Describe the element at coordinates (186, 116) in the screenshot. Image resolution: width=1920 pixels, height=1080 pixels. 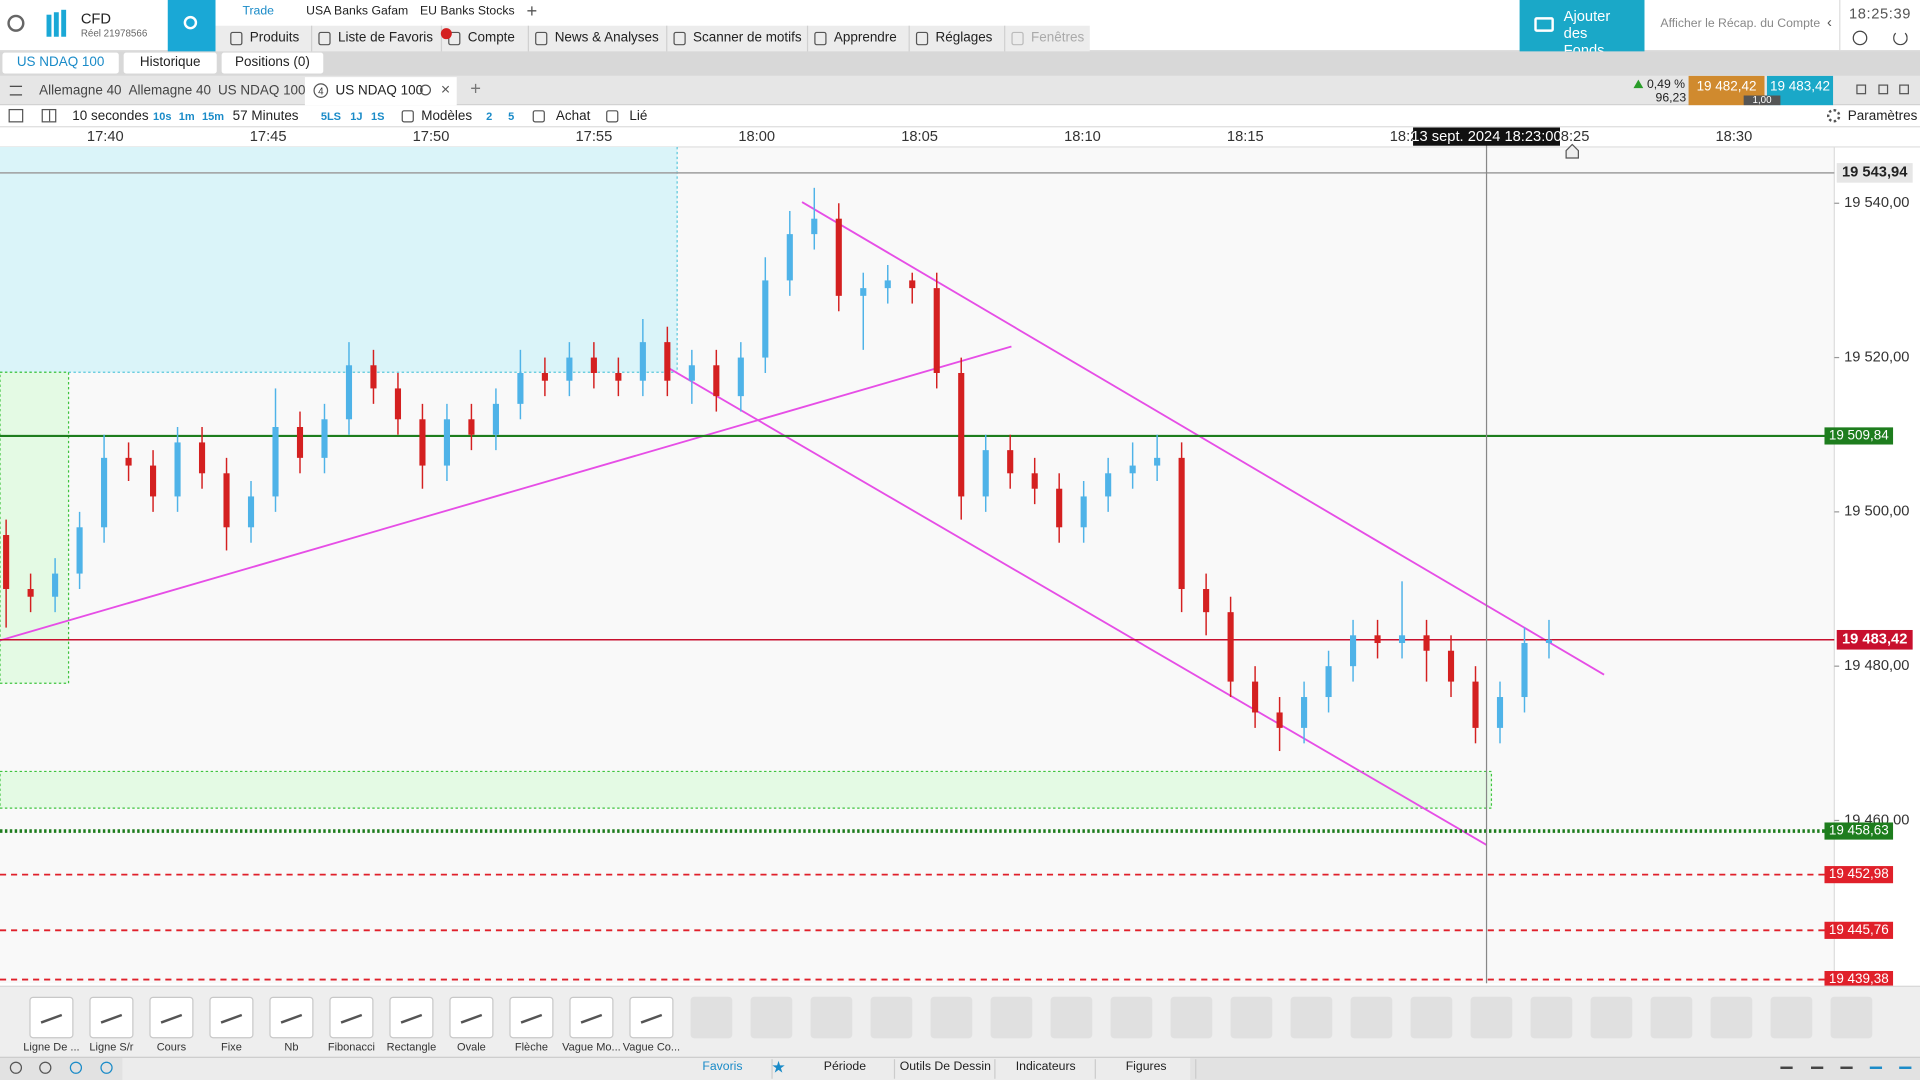
I see `toolbar-item: 1m` at that location.